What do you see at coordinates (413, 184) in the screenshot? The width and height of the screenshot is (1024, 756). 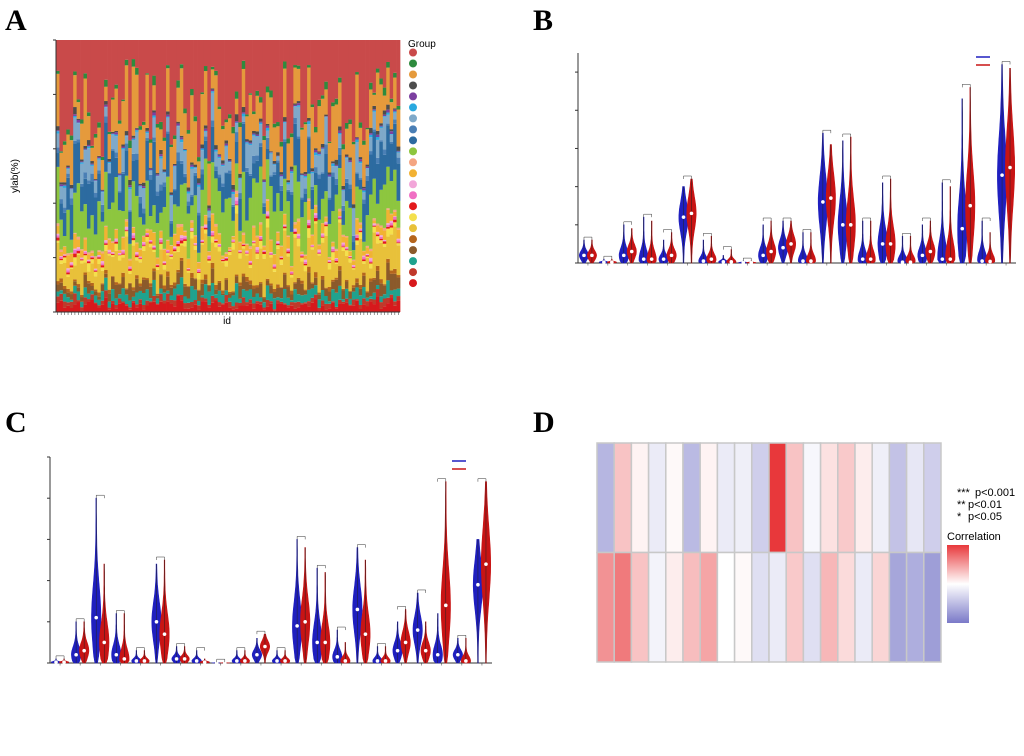 I see `legend-swatch-t-cells-gamma-delta` at bounding box center [413, 184].